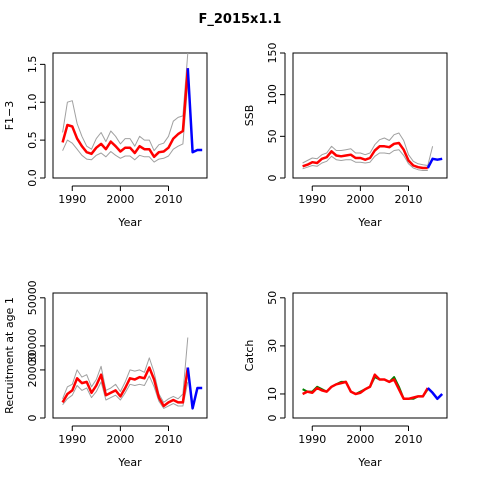 Image resolution: width=480 pixels, height=480 pixels. I want to click on y-tick-label: 100, so click(272, 94).